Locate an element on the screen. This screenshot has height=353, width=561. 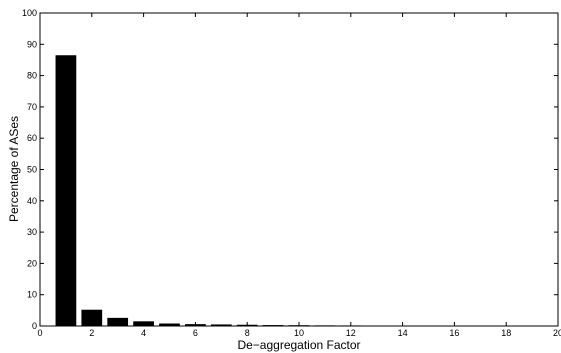
x-tick-label: 2 is located at coordinates (91, 333).